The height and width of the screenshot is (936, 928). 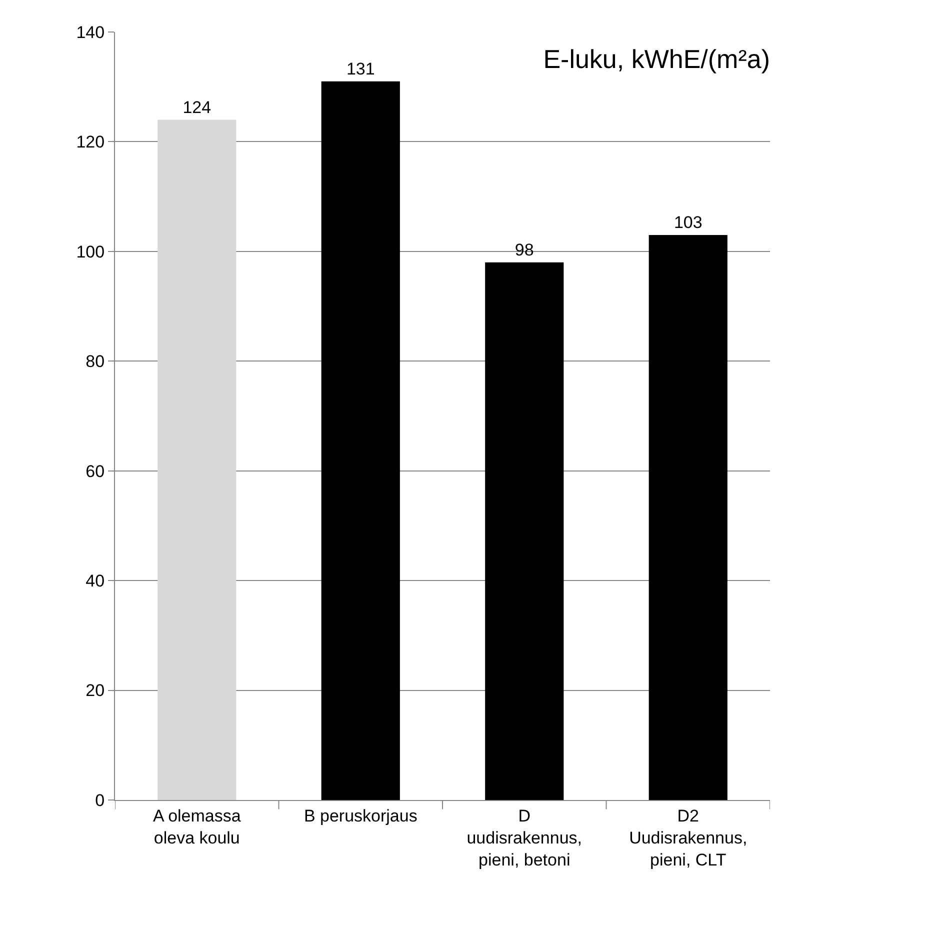 What do you see at coordinates (360, 68) in the screenshot?
I see `data-label: 131` at bounding box center [360, 68].